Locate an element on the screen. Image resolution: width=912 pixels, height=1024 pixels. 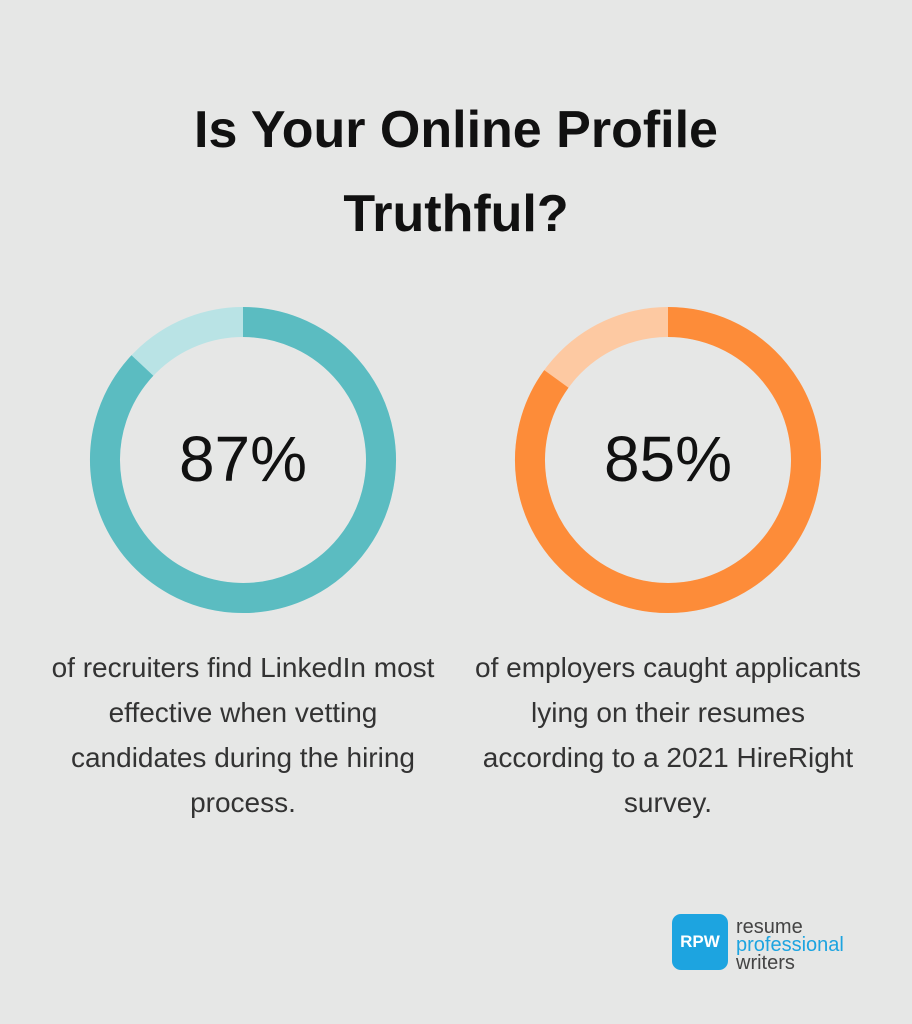
donut-chart: 85% is located at coordinates (668, 460).